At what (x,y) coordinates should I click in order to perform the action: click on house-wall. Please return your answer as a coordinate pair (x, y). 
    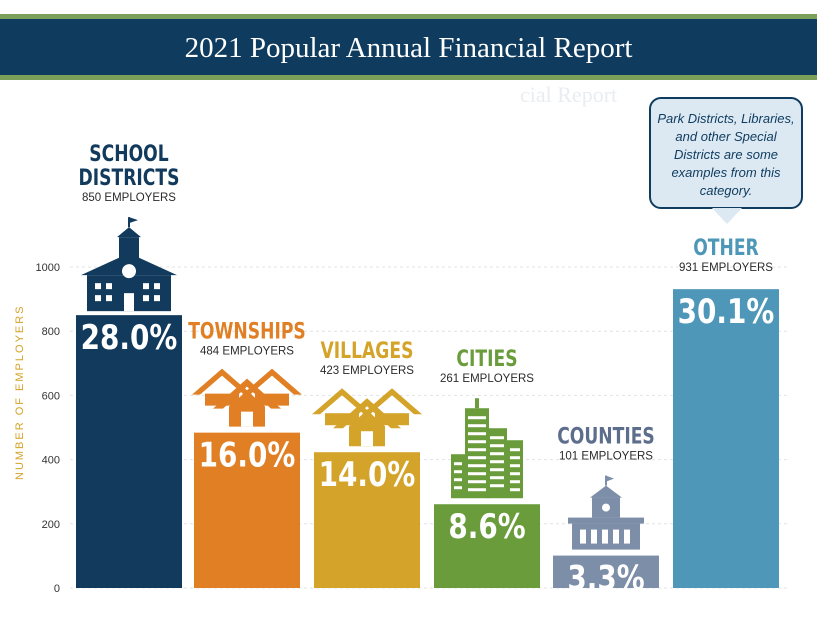
    Looking at the image, I should click on (247, 408).